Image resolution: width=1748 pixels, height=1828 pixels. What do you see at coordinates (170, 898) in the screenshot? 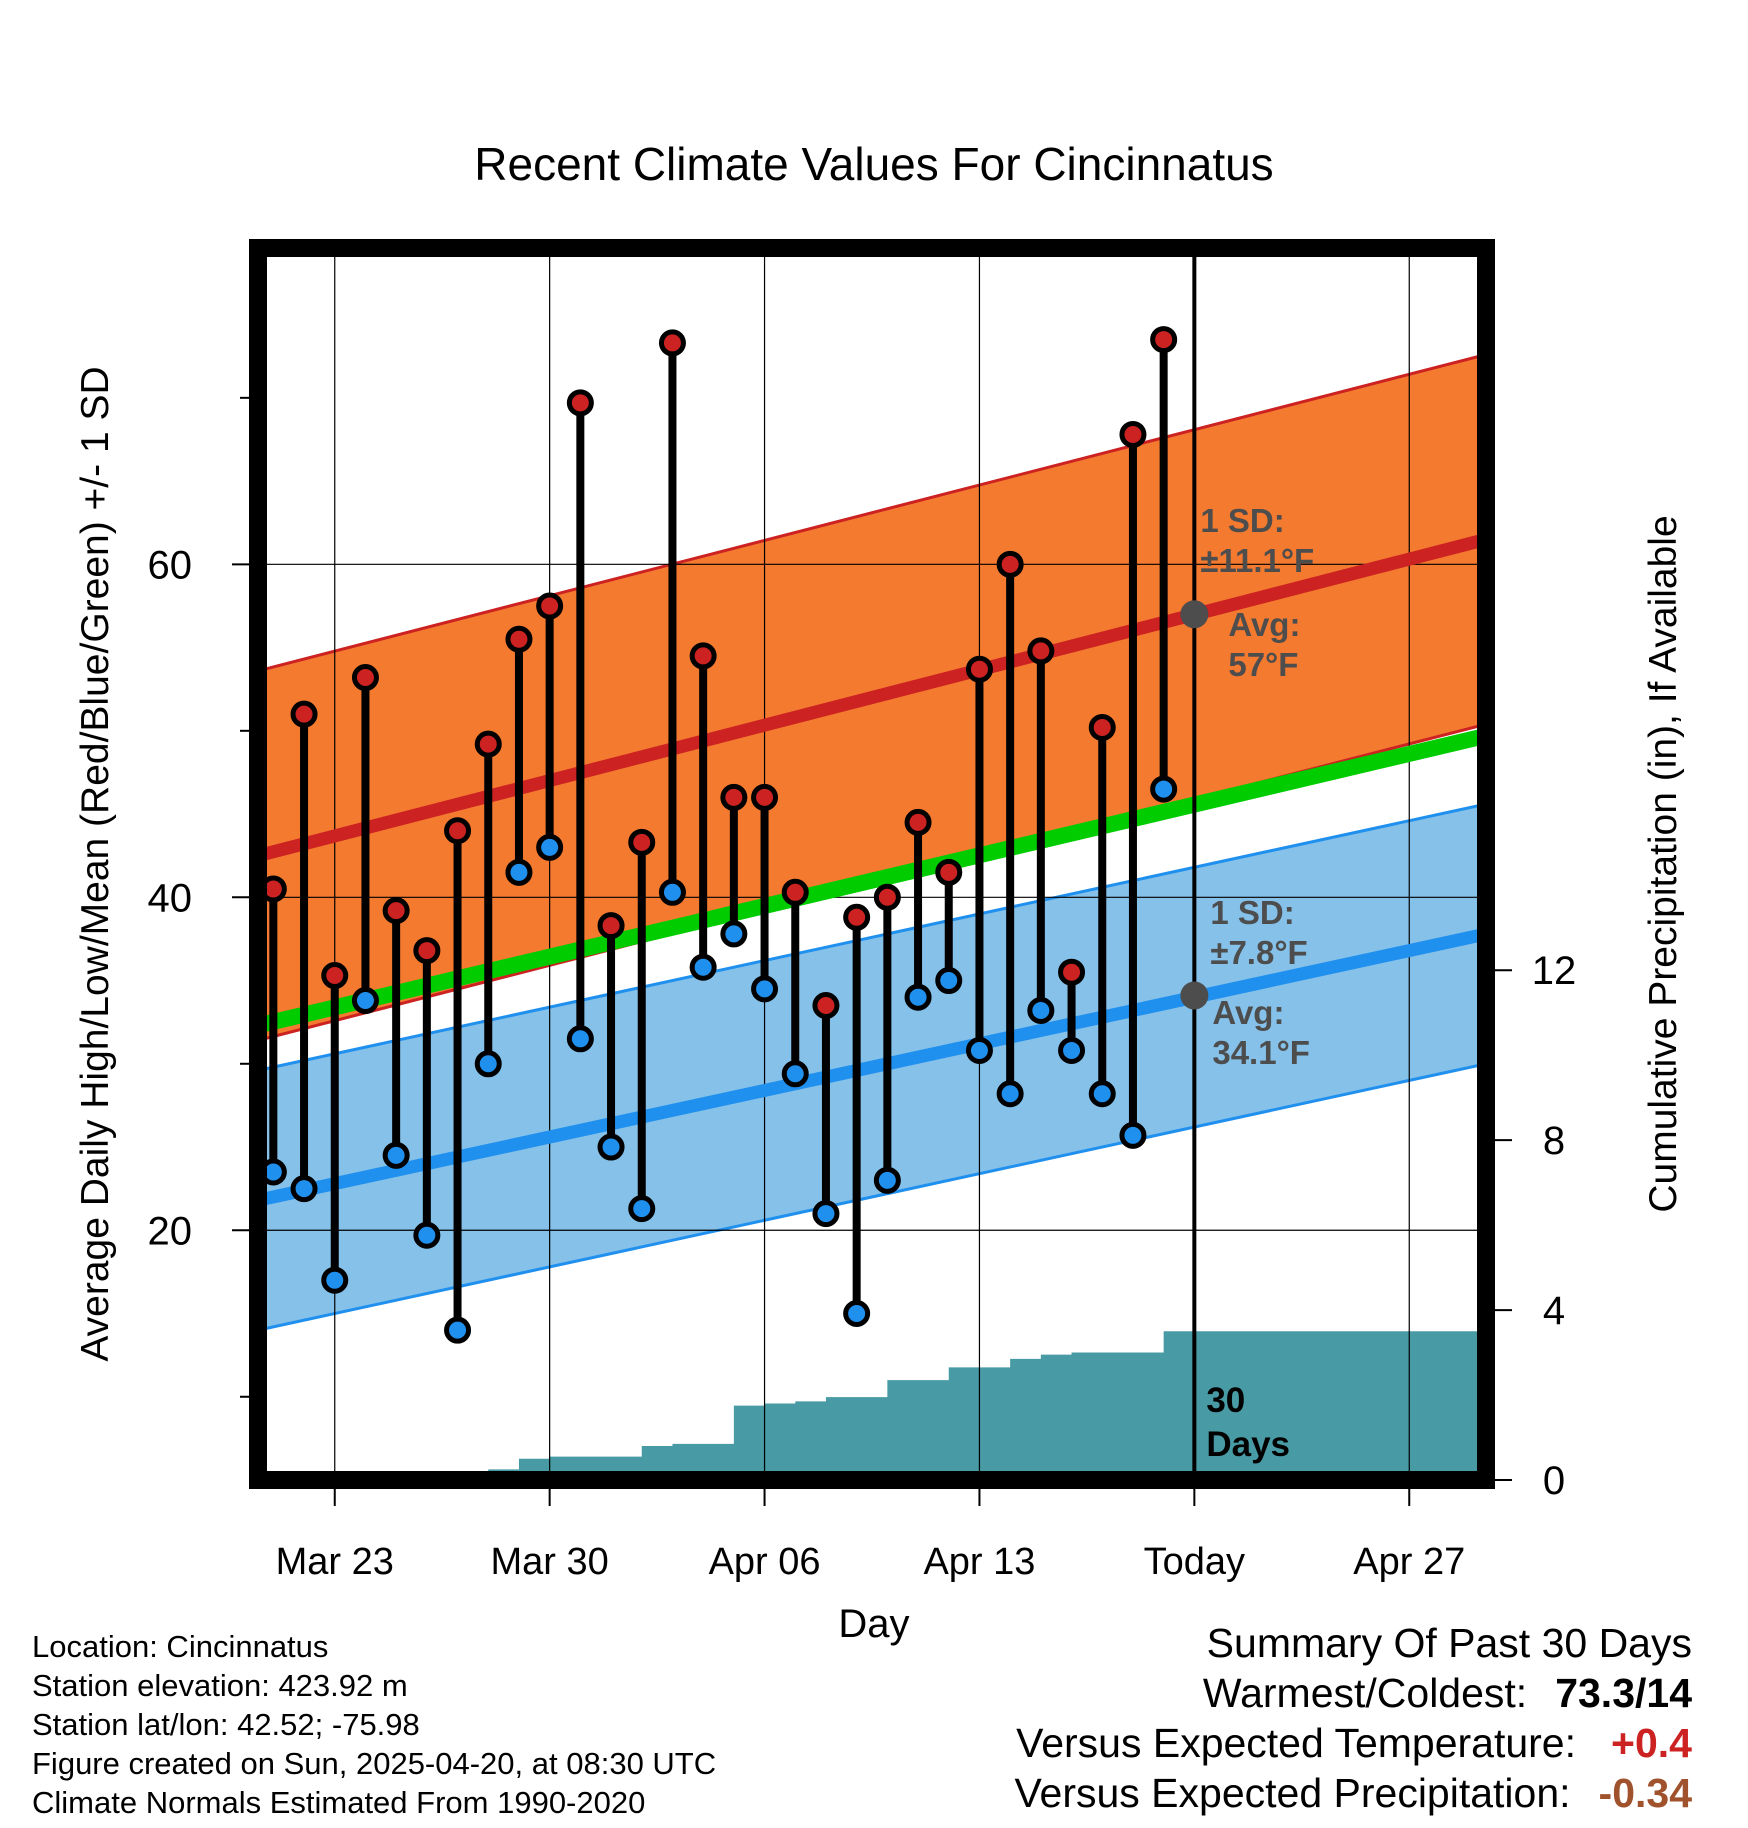
I see `y-tick-label-1: 40` at bounding box center [170, 898].